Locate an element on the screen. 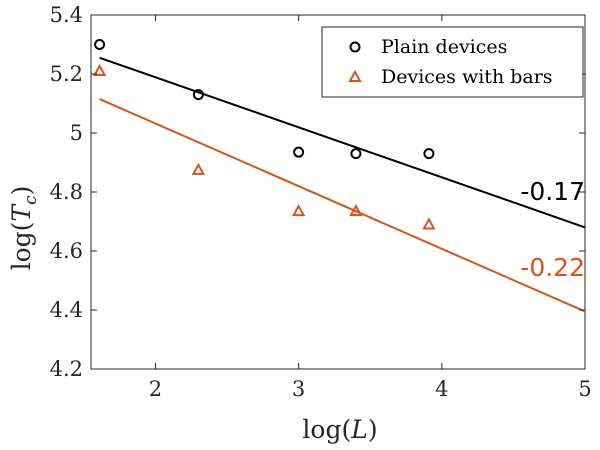  y-tick-label: 4.8 is located at coordinates (66, 192).